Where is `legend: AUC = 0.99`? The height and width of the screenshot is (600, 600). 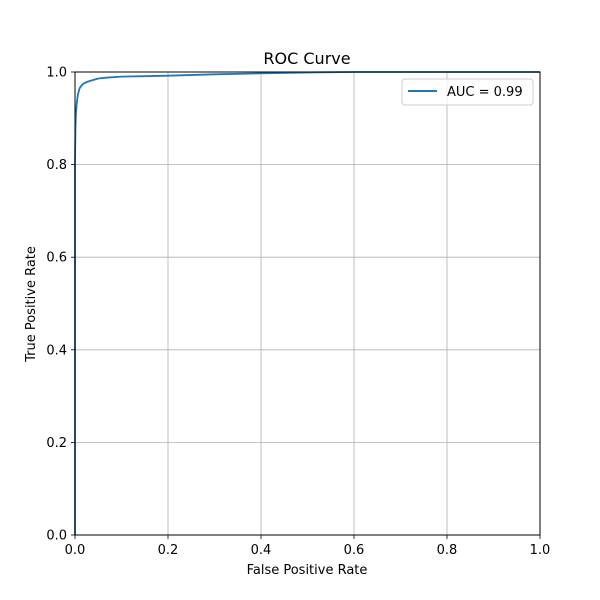
legend: AUC = 0.99 is located at coordinates (467, 92).